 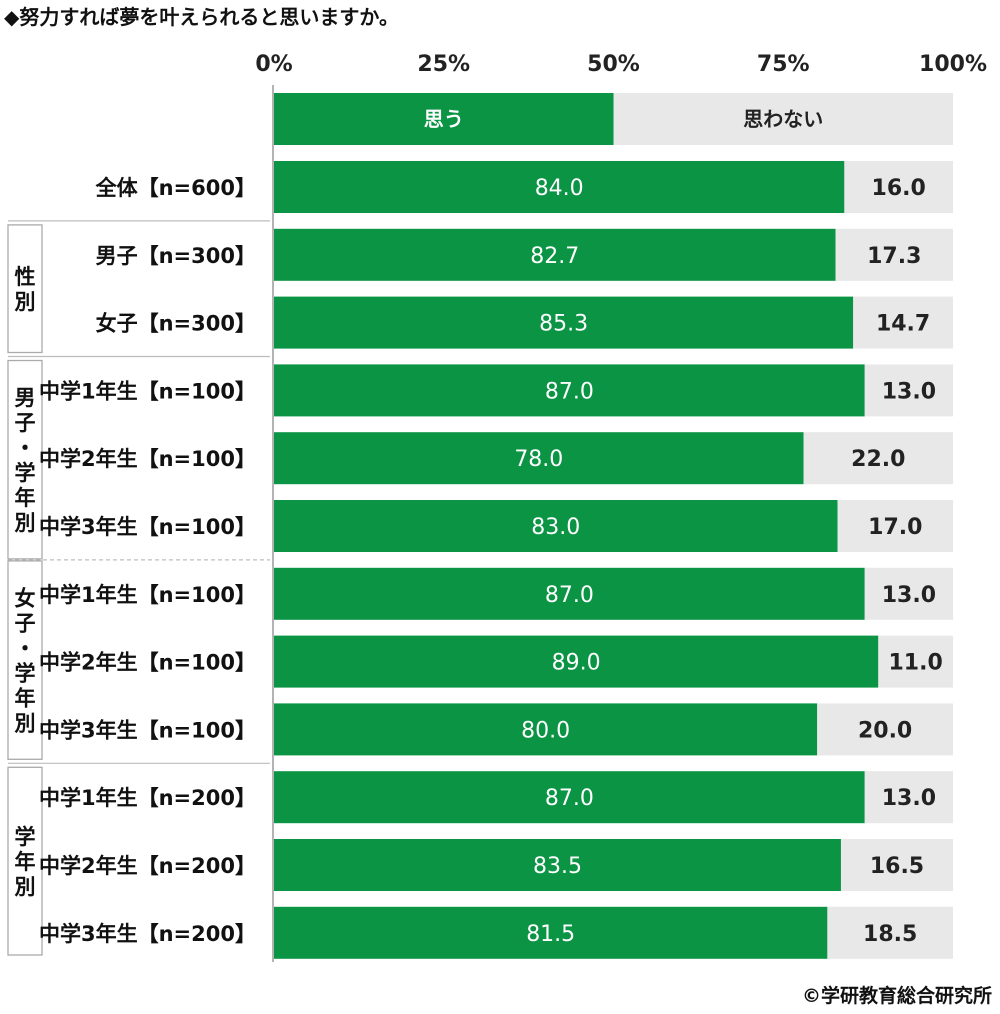 I want to click on data-label-yes: 83.0, so click(x=555, y=527).